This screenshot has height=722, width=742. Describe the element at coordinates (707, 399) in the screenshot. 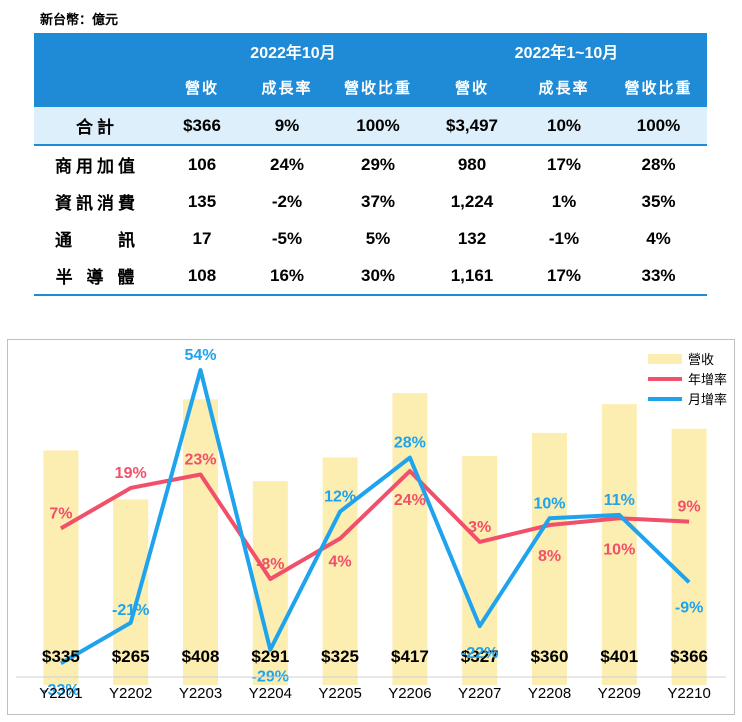

I see `legend-label: 月增率` at that location.